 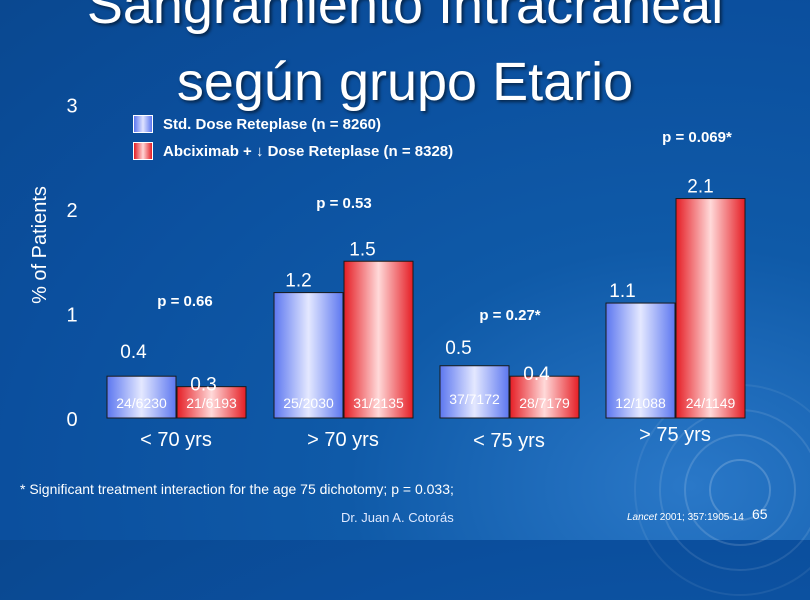 What do you see at coordinates (343, 203) in the screenshot?
I see `p-value-annotation-2: p = 0.53` at bounding box center [343, 203].